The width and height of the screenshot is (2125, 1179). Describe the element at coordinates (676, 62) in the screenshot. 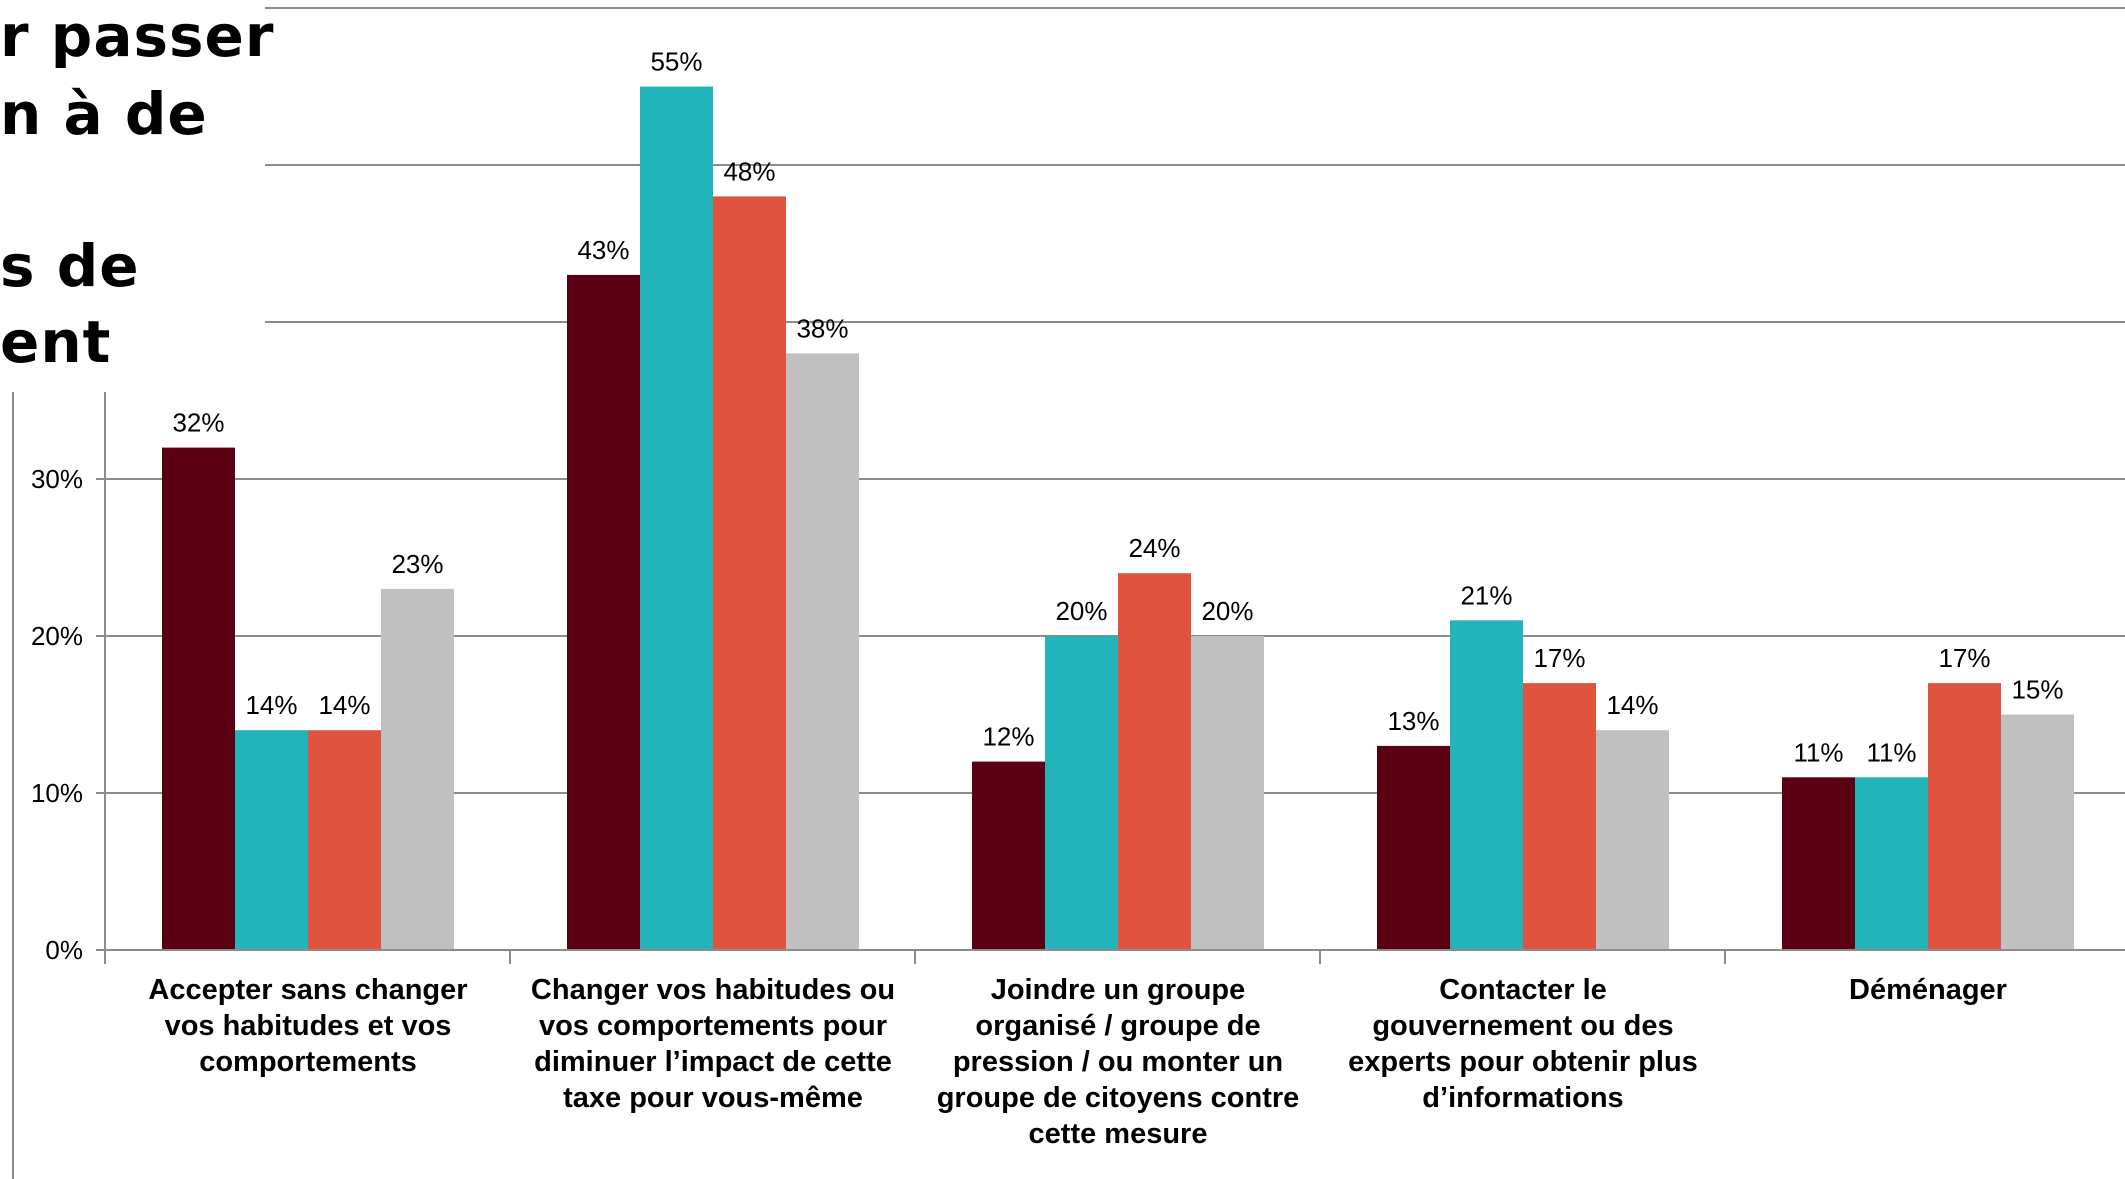

I see `data-label: 55%` at that location.